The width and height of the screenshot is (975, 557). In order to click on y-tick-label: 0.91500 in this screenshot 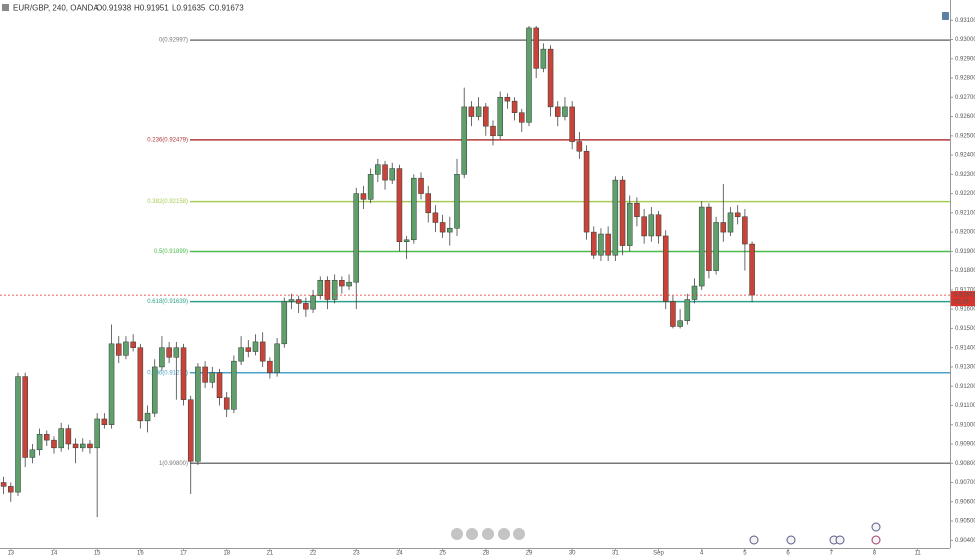, I will do `click(965, 329)`.